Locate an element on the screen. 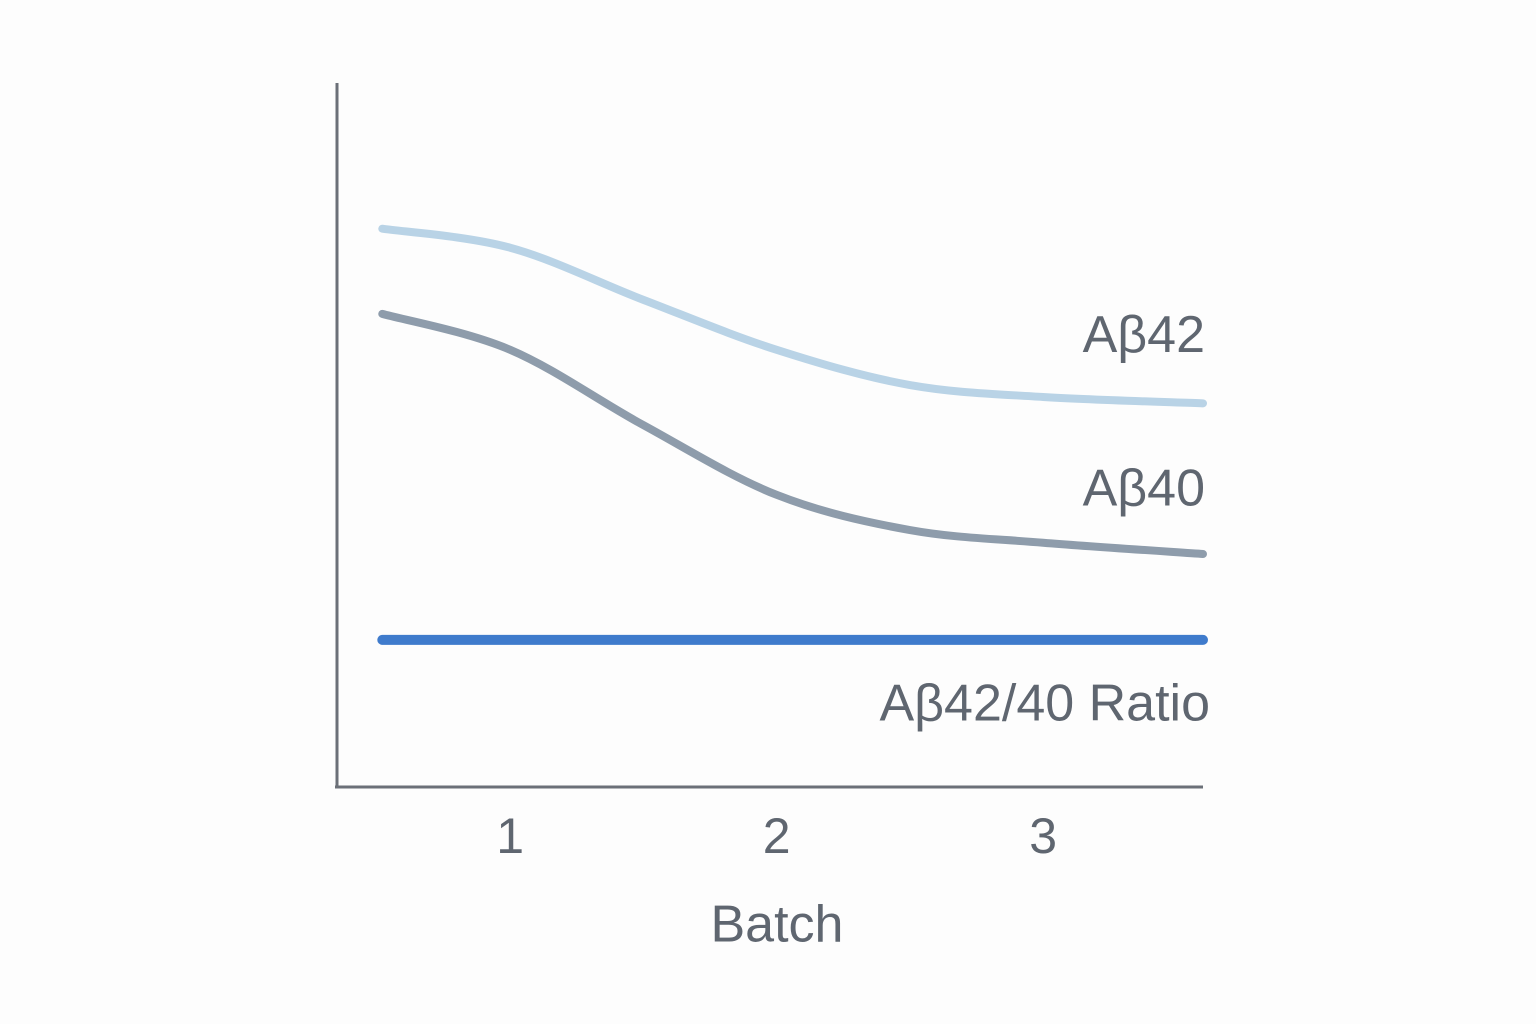 The height and width of the screenshot is (1024, 1536). x-tick-label: 3 is located at coordinates (1043, 836).